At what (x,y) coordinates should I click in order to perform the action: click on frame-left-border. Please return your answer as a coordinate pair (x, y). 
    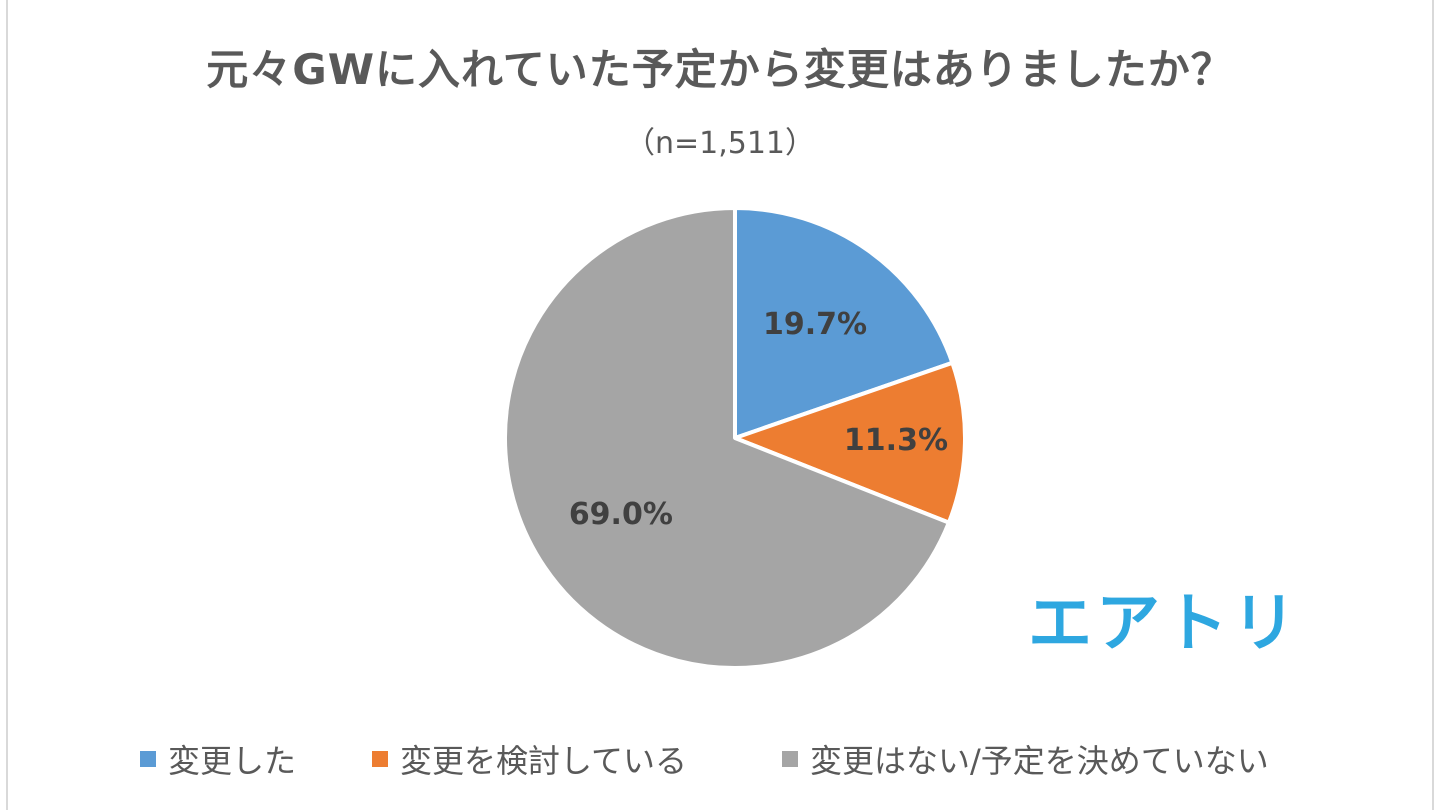
    Looking at the image, I should click on (7, 405).